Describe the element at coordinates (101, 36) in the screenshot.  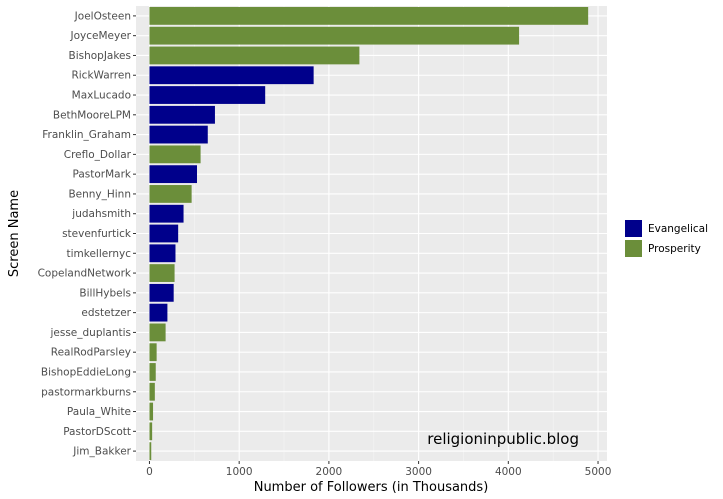
I see `y-tick-label: JoyceMeyer` at that location.